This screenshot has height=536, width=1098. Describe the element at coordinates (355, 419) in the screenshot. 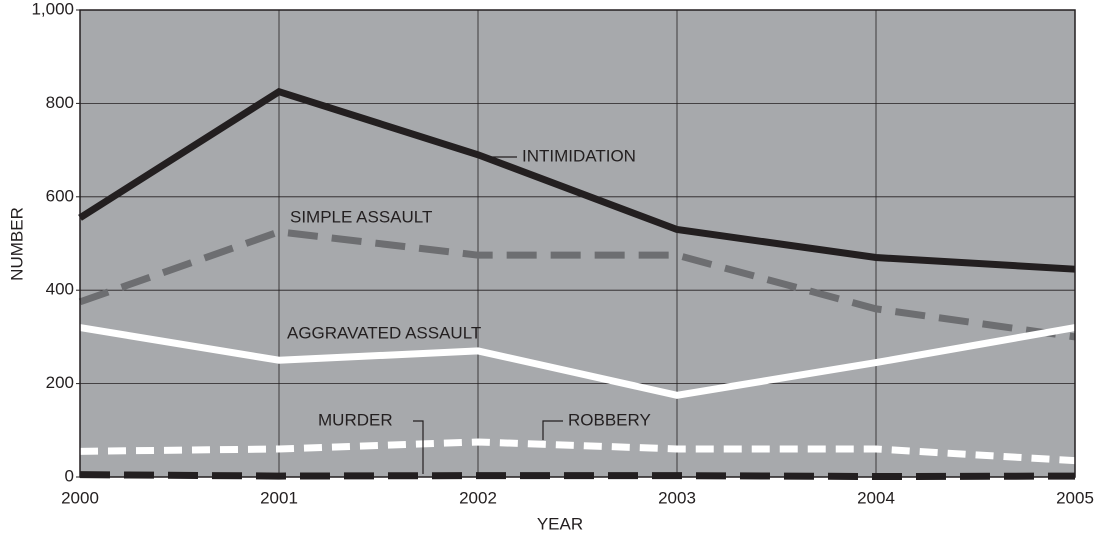

I see `series-label: MURDER` at that location.